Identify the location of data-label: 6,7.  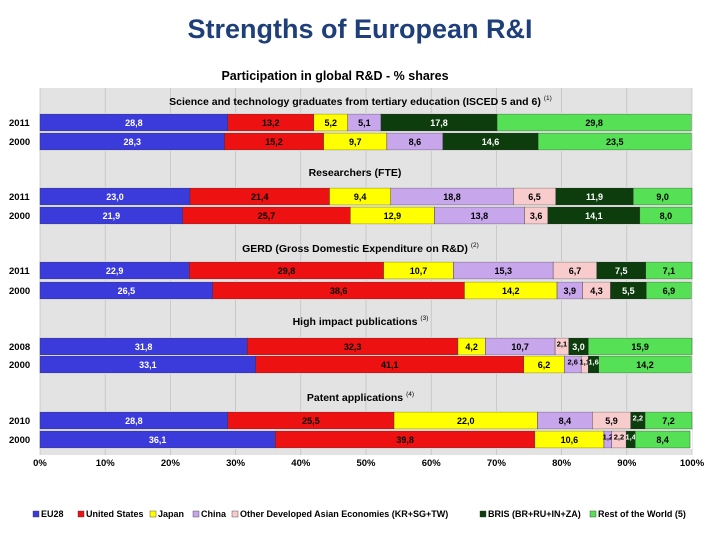
(575, 271).